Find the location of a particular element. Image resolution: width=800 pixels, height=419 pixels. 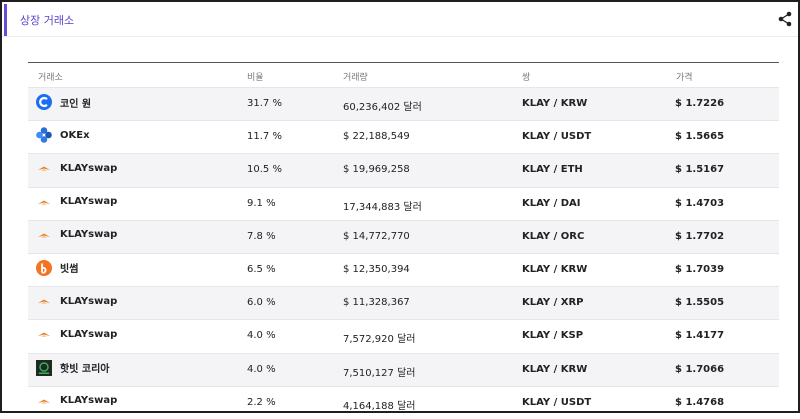

volume-cell: 4,164,188 달러 is located at coordinates (379, 406).